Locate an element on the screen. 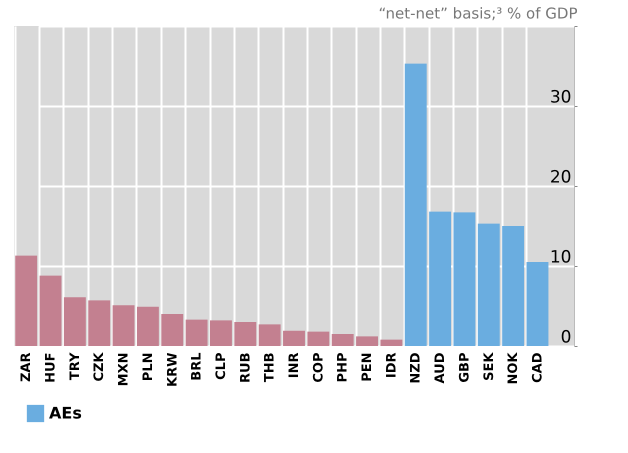 The image size is (628, 453). x-tick-label: ZAR is located at coordinates (26, 367).